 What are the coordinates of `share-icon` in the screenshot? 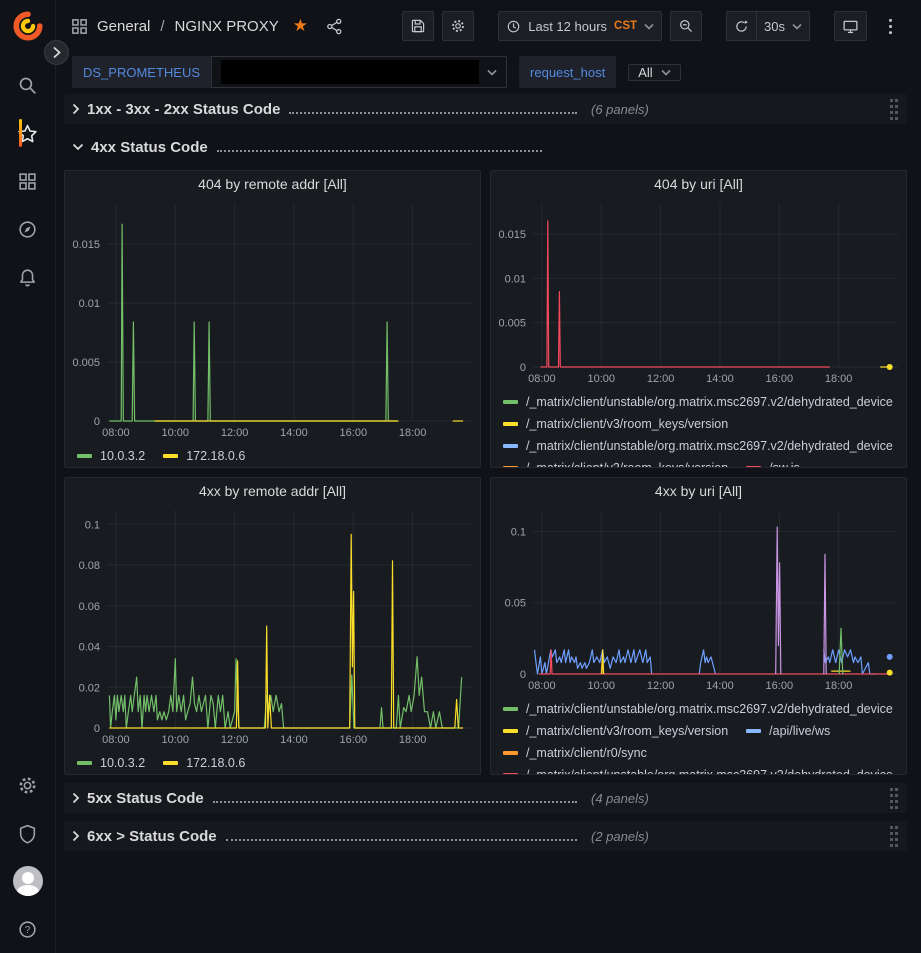 It's located at (334, 26).